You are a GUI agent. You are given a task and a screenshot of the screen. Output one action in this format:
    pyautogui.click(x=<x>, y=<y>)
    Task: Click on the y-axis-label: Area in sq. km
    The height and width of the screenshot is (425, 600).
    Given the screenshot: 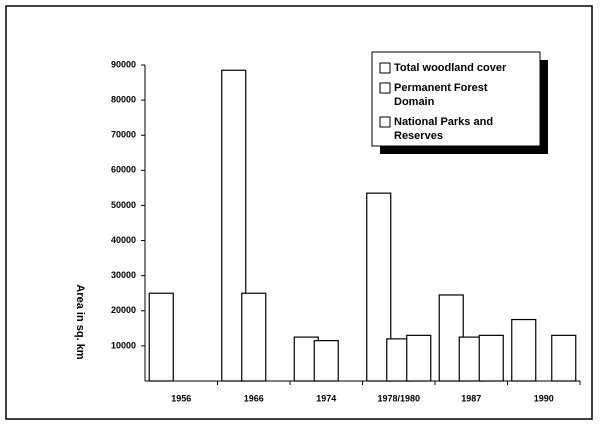 What is the action you would take?
    pyautogui.click(x=80, y=321)
    